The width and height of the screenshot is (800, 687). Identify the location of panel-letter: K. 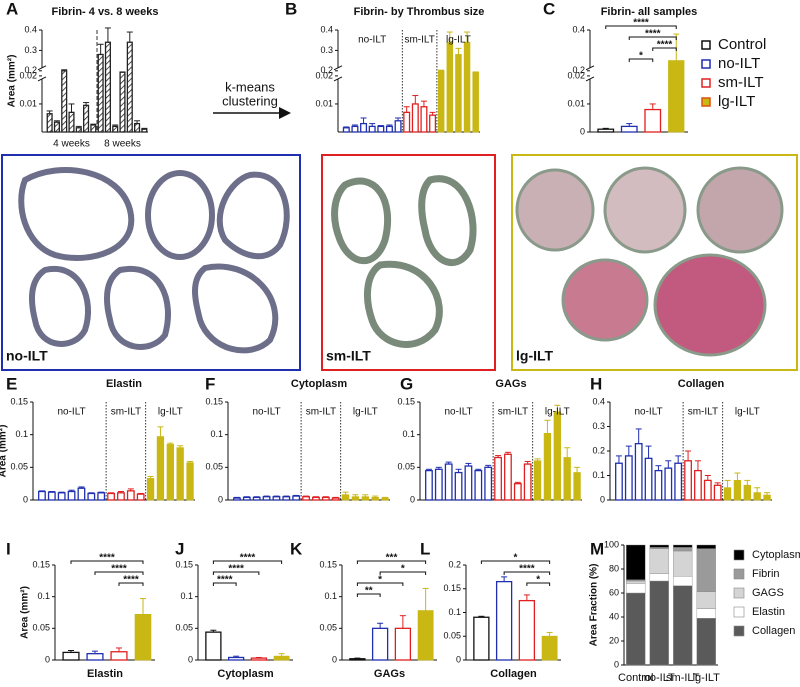
(296, 548).